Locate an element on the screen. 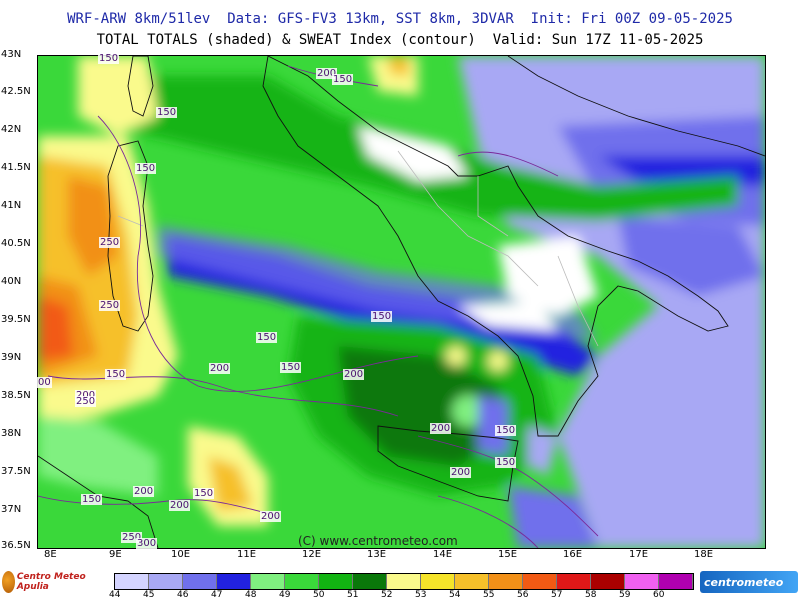 The height and width of the screenshot is (600, 800). lon-label: 13E is located at coordinates (377, 554).